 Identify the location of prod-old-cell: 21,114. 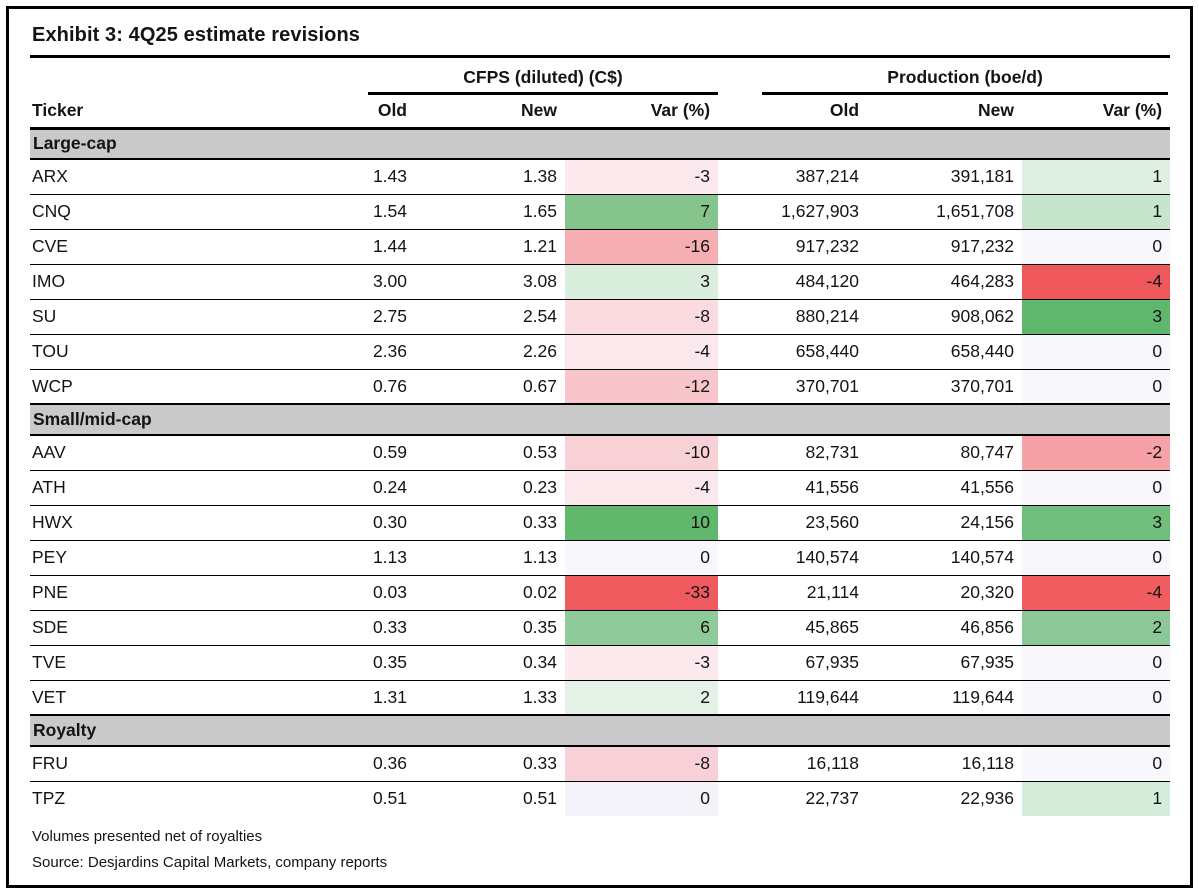
(793, 593).